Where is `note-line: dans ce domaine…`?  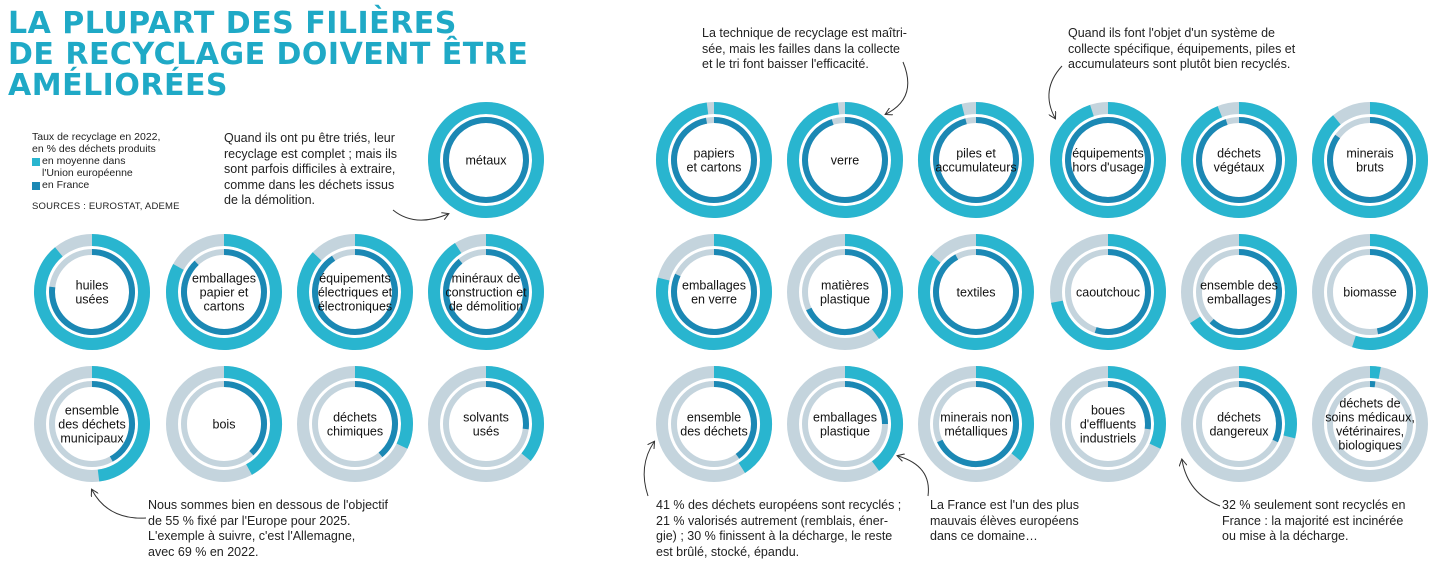 note-line: dans ce domaine… is located at coordinates (984, 536).